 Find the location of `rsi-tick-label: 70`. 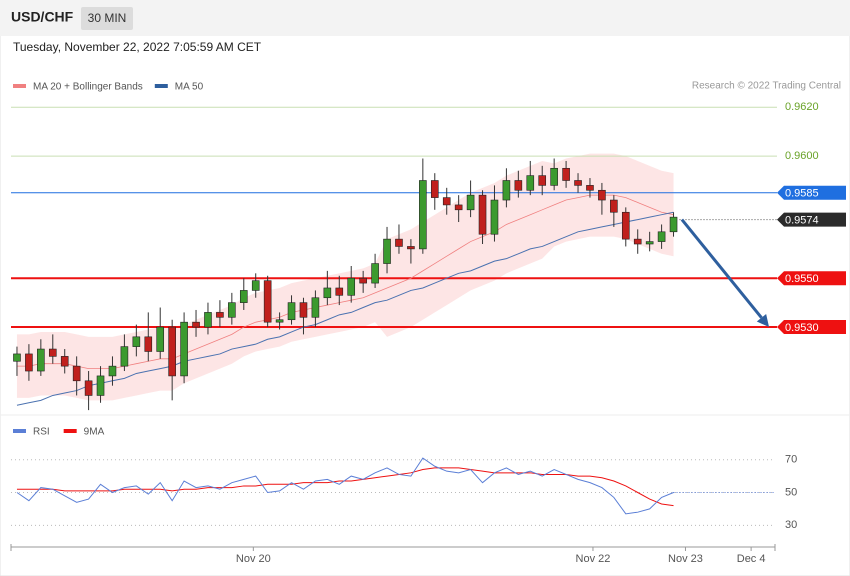

rsi-tick-label: 70 is located at coordinates (791, 460).